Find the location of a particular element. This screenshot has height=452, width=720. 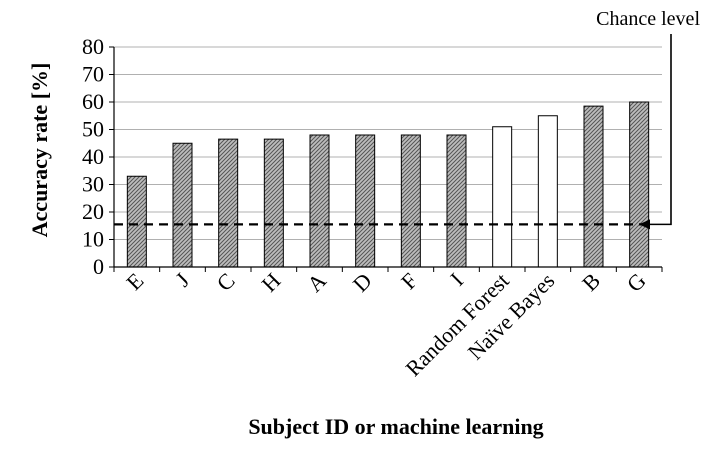

y-axis-label: Accuracy rate [%] is located at coordinates (39, 150).